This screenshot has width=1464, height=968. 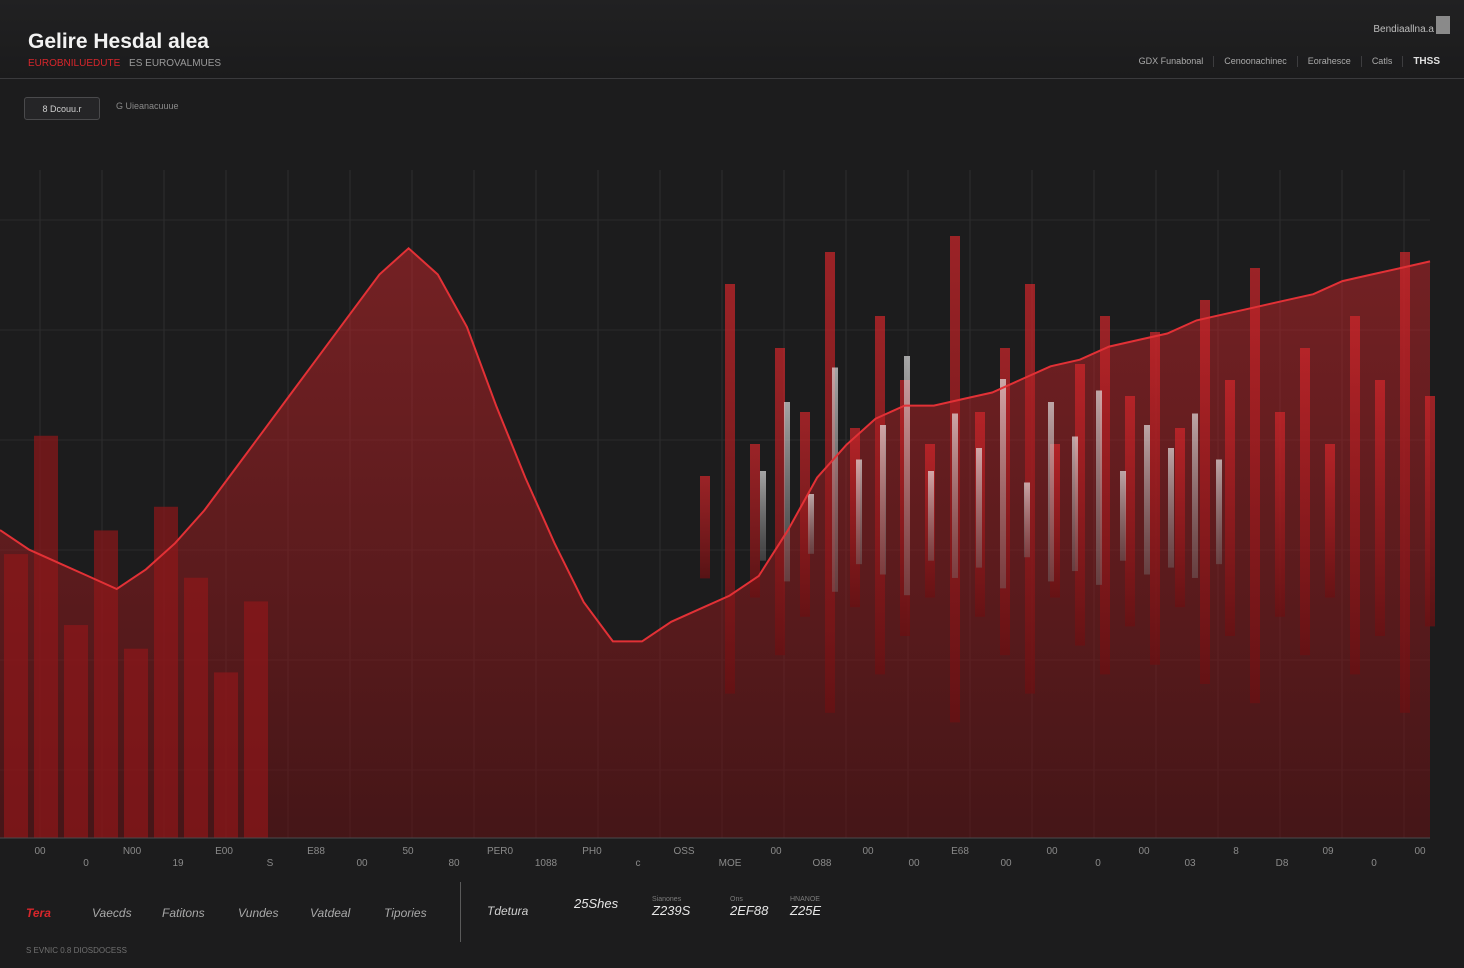 I want to click on nav-badge: THSS, so click(x=1426, y=61).